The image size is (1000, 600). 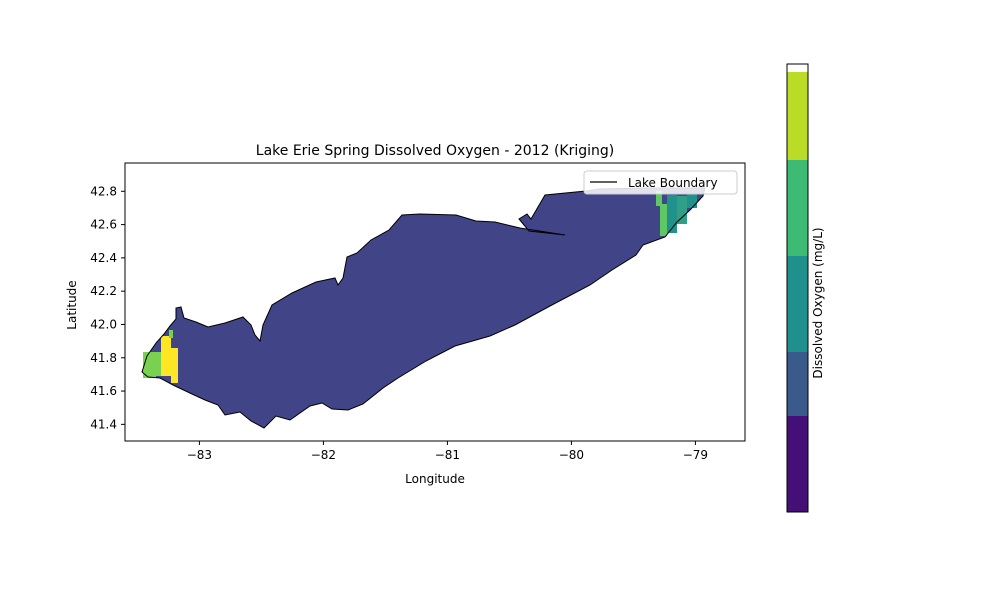 I want to click on legend: Lake Boundary, so click(x=660, y=182).